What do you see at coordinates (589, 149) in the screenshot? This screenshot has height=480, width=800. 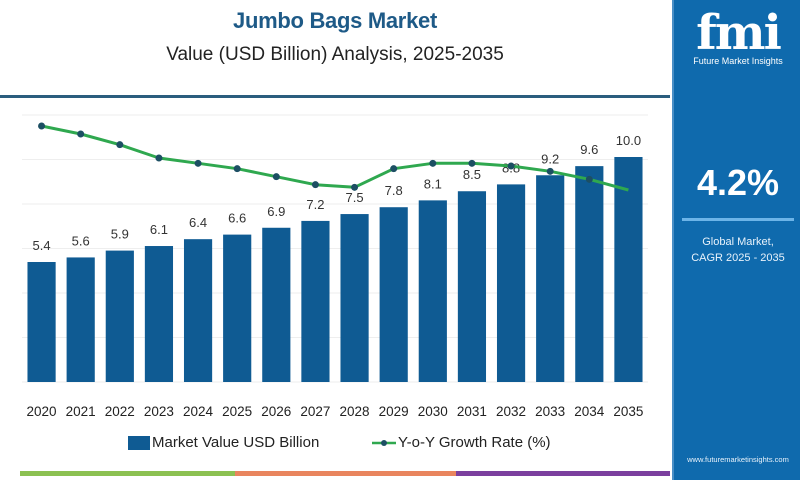 I see `bar-label-2034: 9.6` at bounding box center [589, 149].